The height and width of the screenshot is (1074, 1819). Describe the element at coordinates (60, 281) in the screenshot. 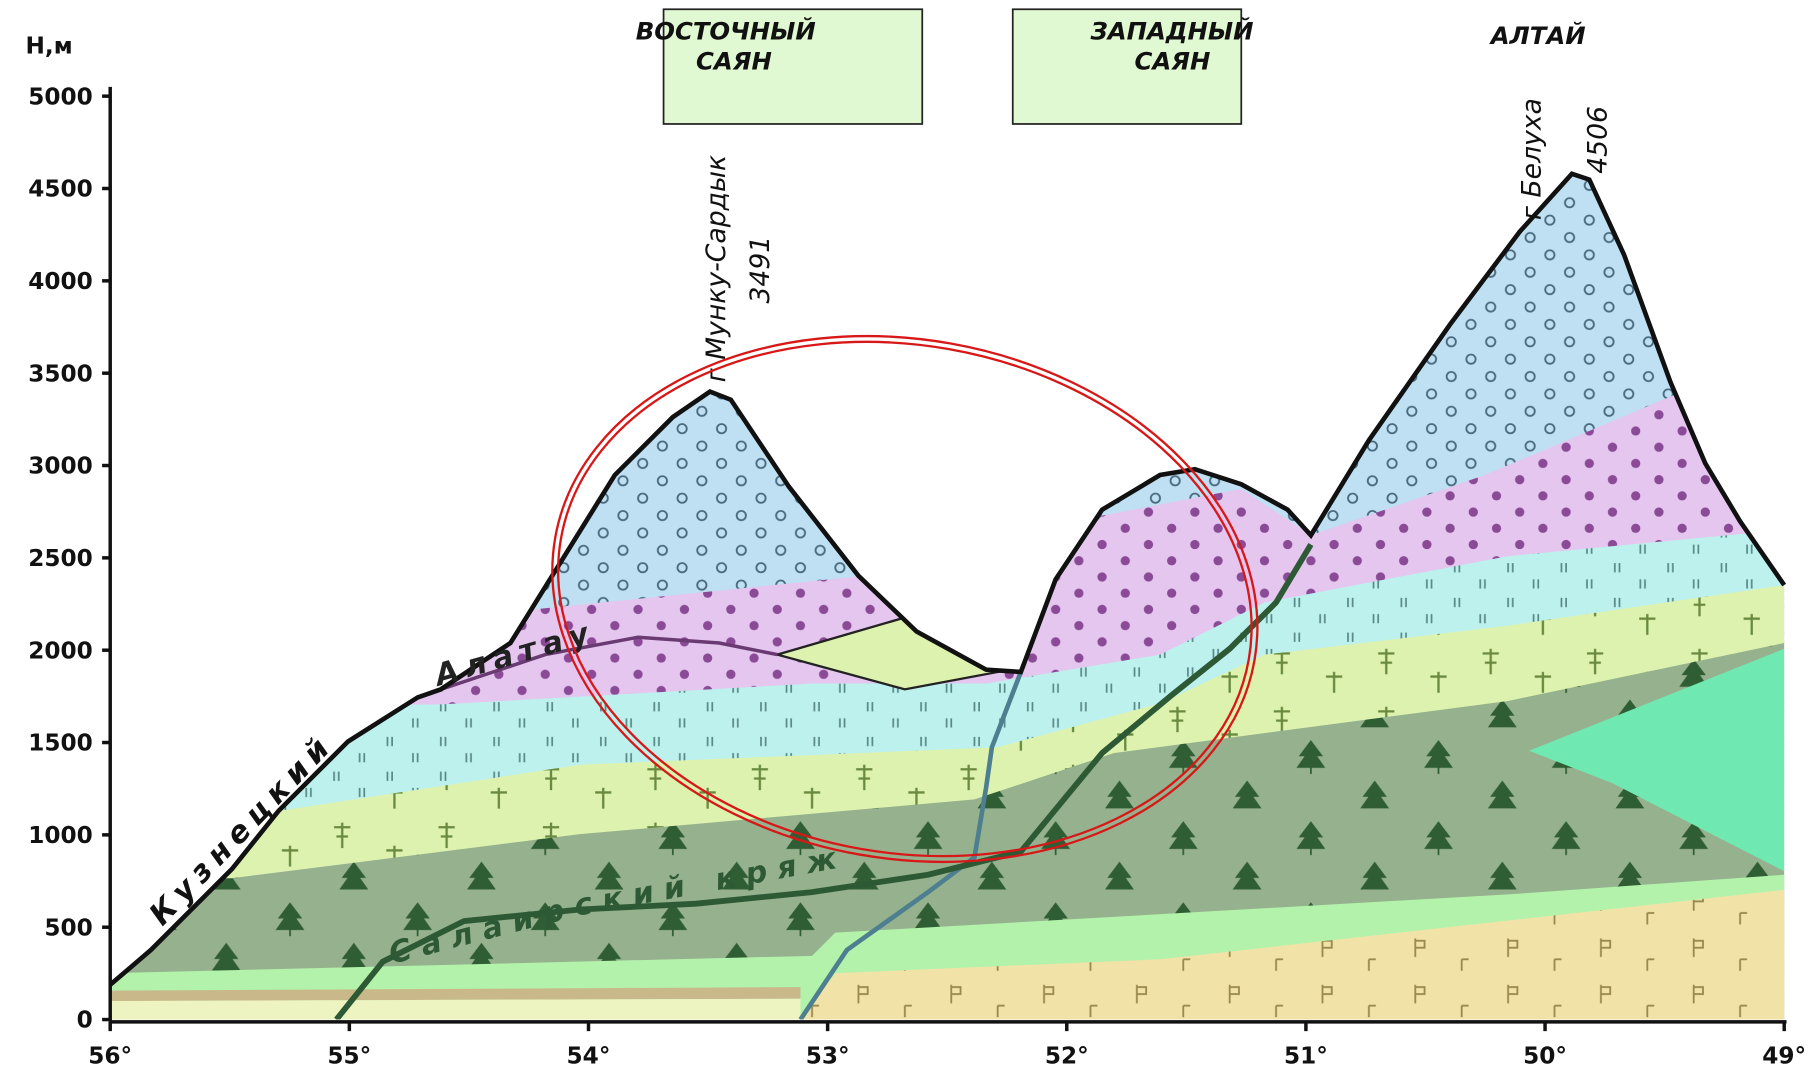

I see `y-tick-label: 4000` at that location.